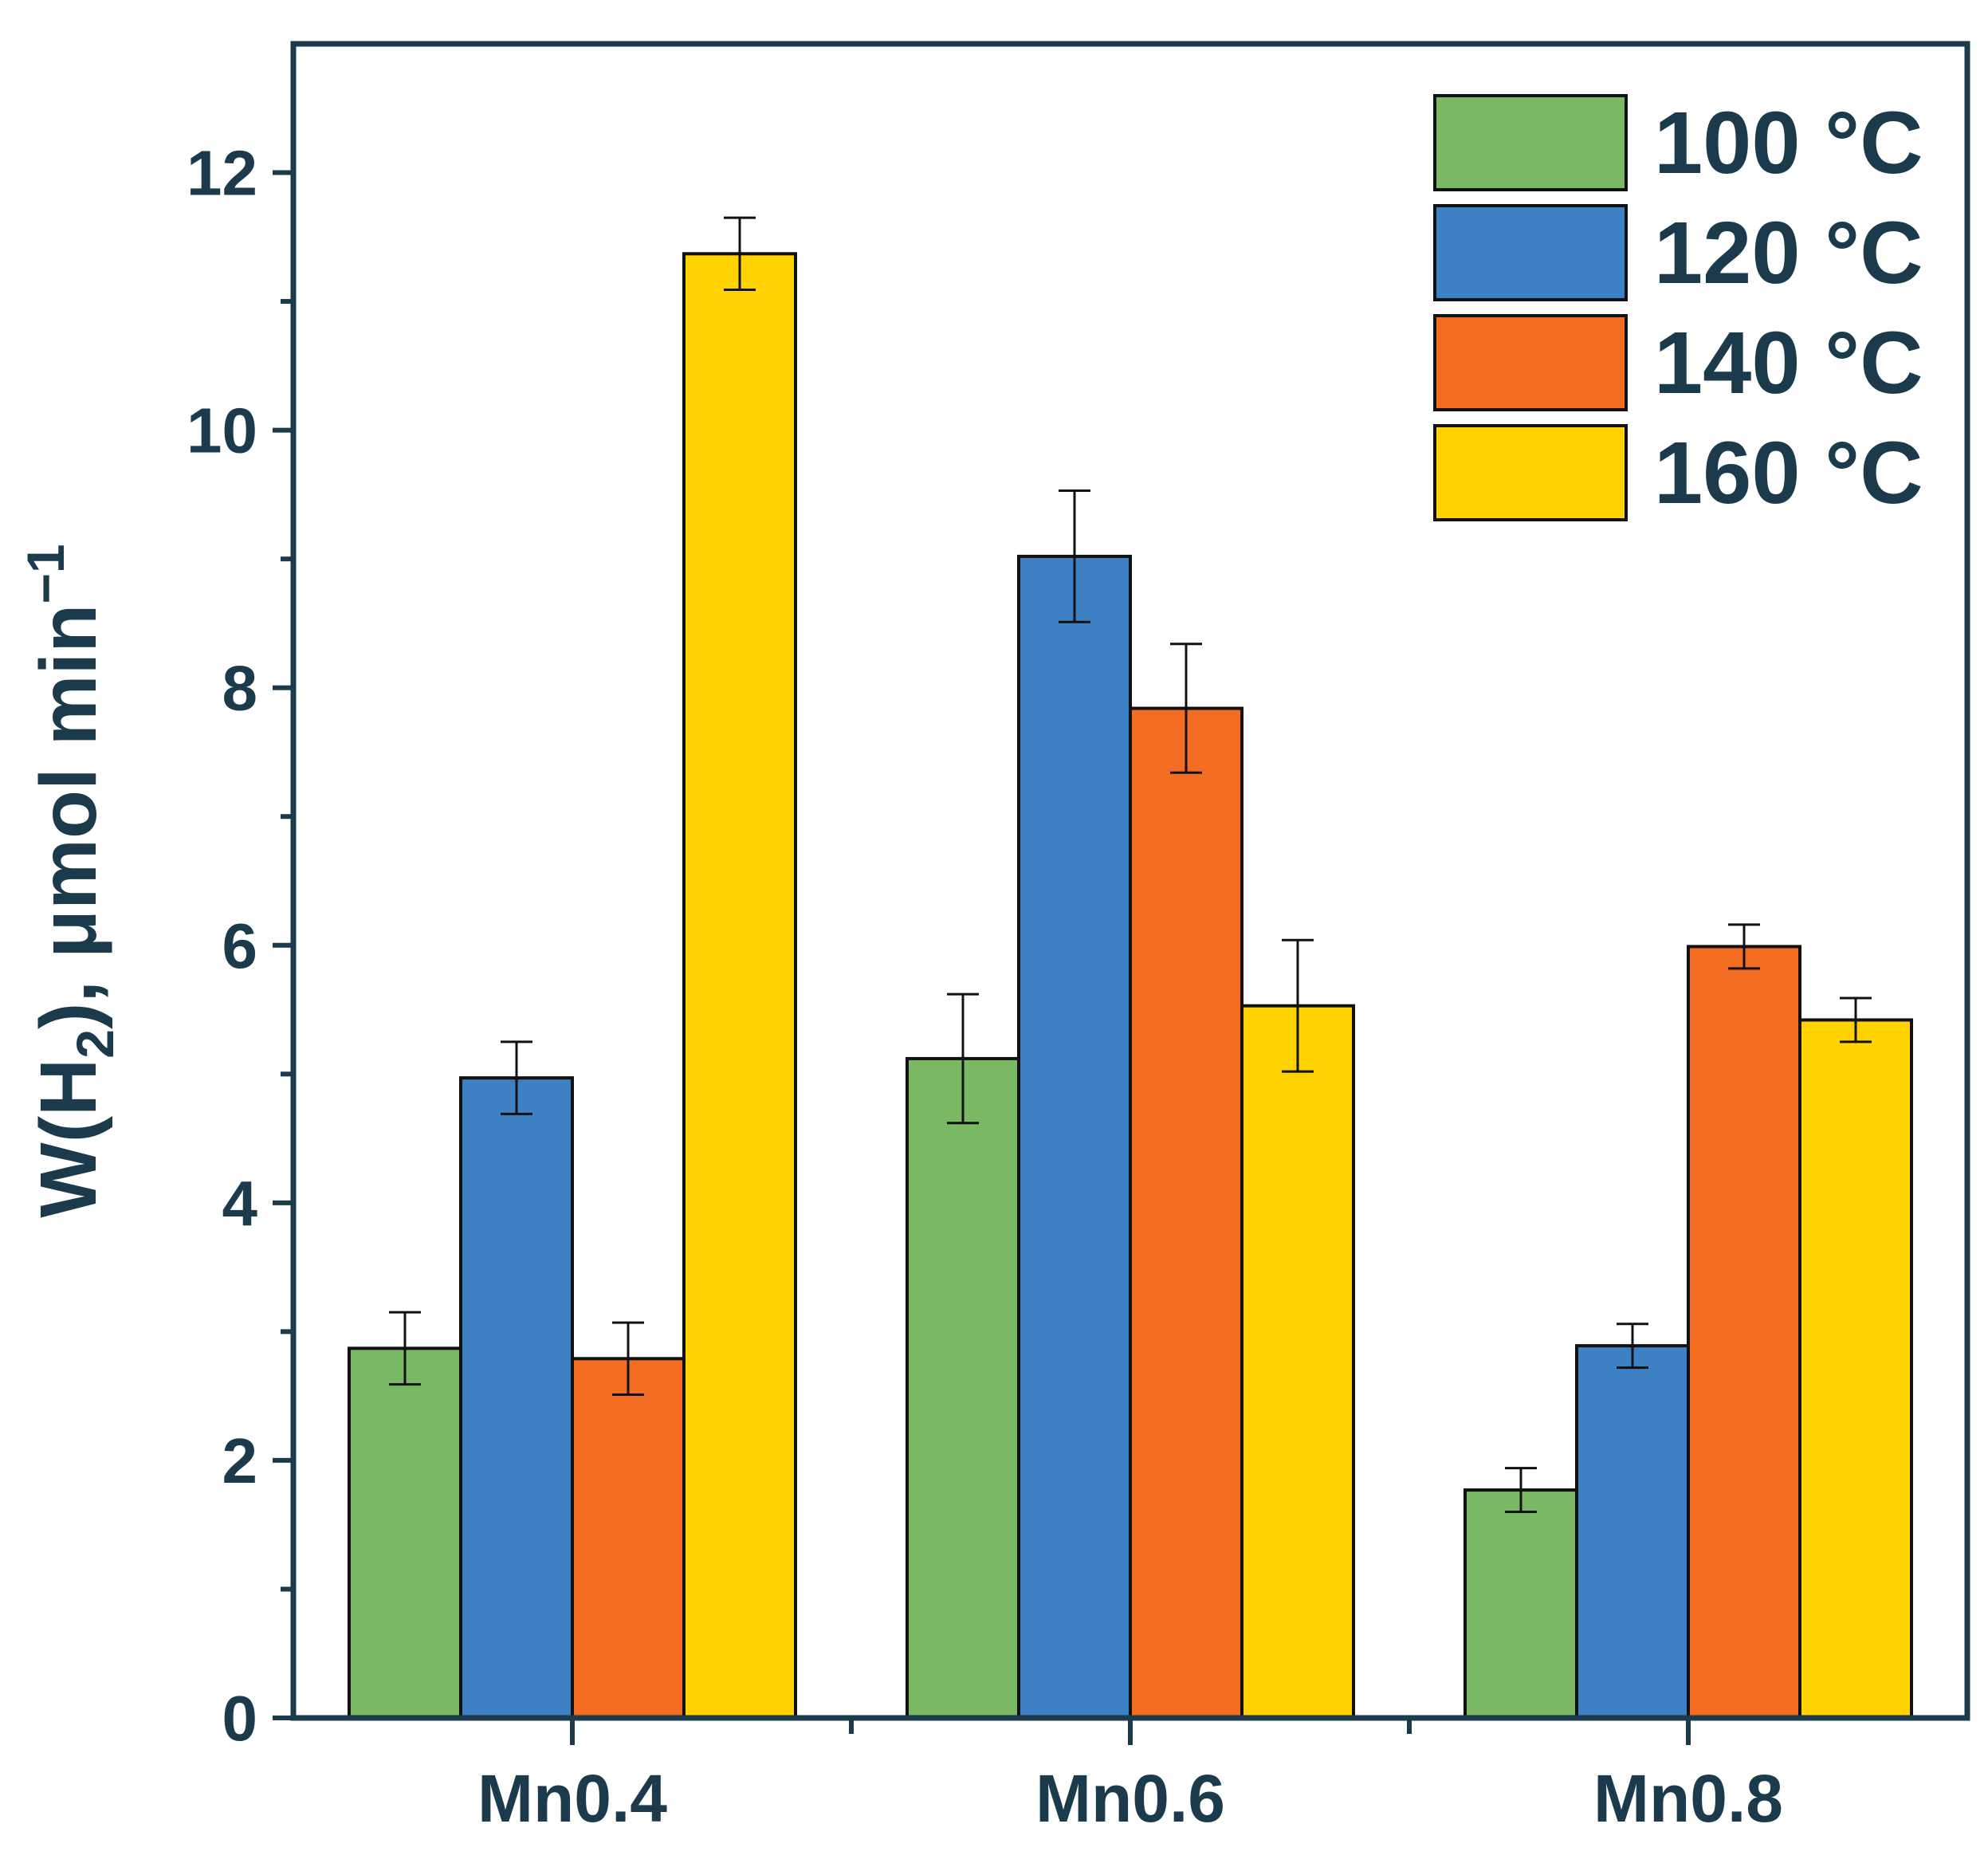 Image resolution: width=1988 pixels, height=1867 pixels. Describe the element at coordinates (405, 1533) in the screenshot. I see `bar-mn04-100c` at that location.